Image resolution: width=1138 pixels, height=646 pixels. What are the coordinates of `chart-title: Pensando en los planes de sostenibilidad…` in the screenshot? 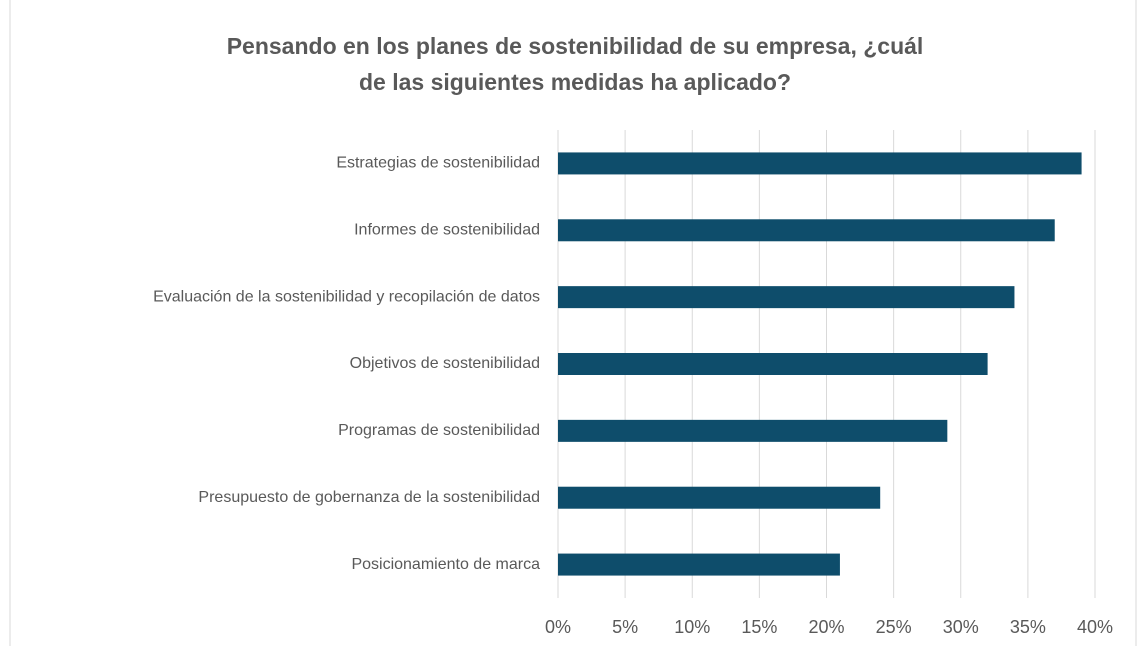 It's located at (575, 46).